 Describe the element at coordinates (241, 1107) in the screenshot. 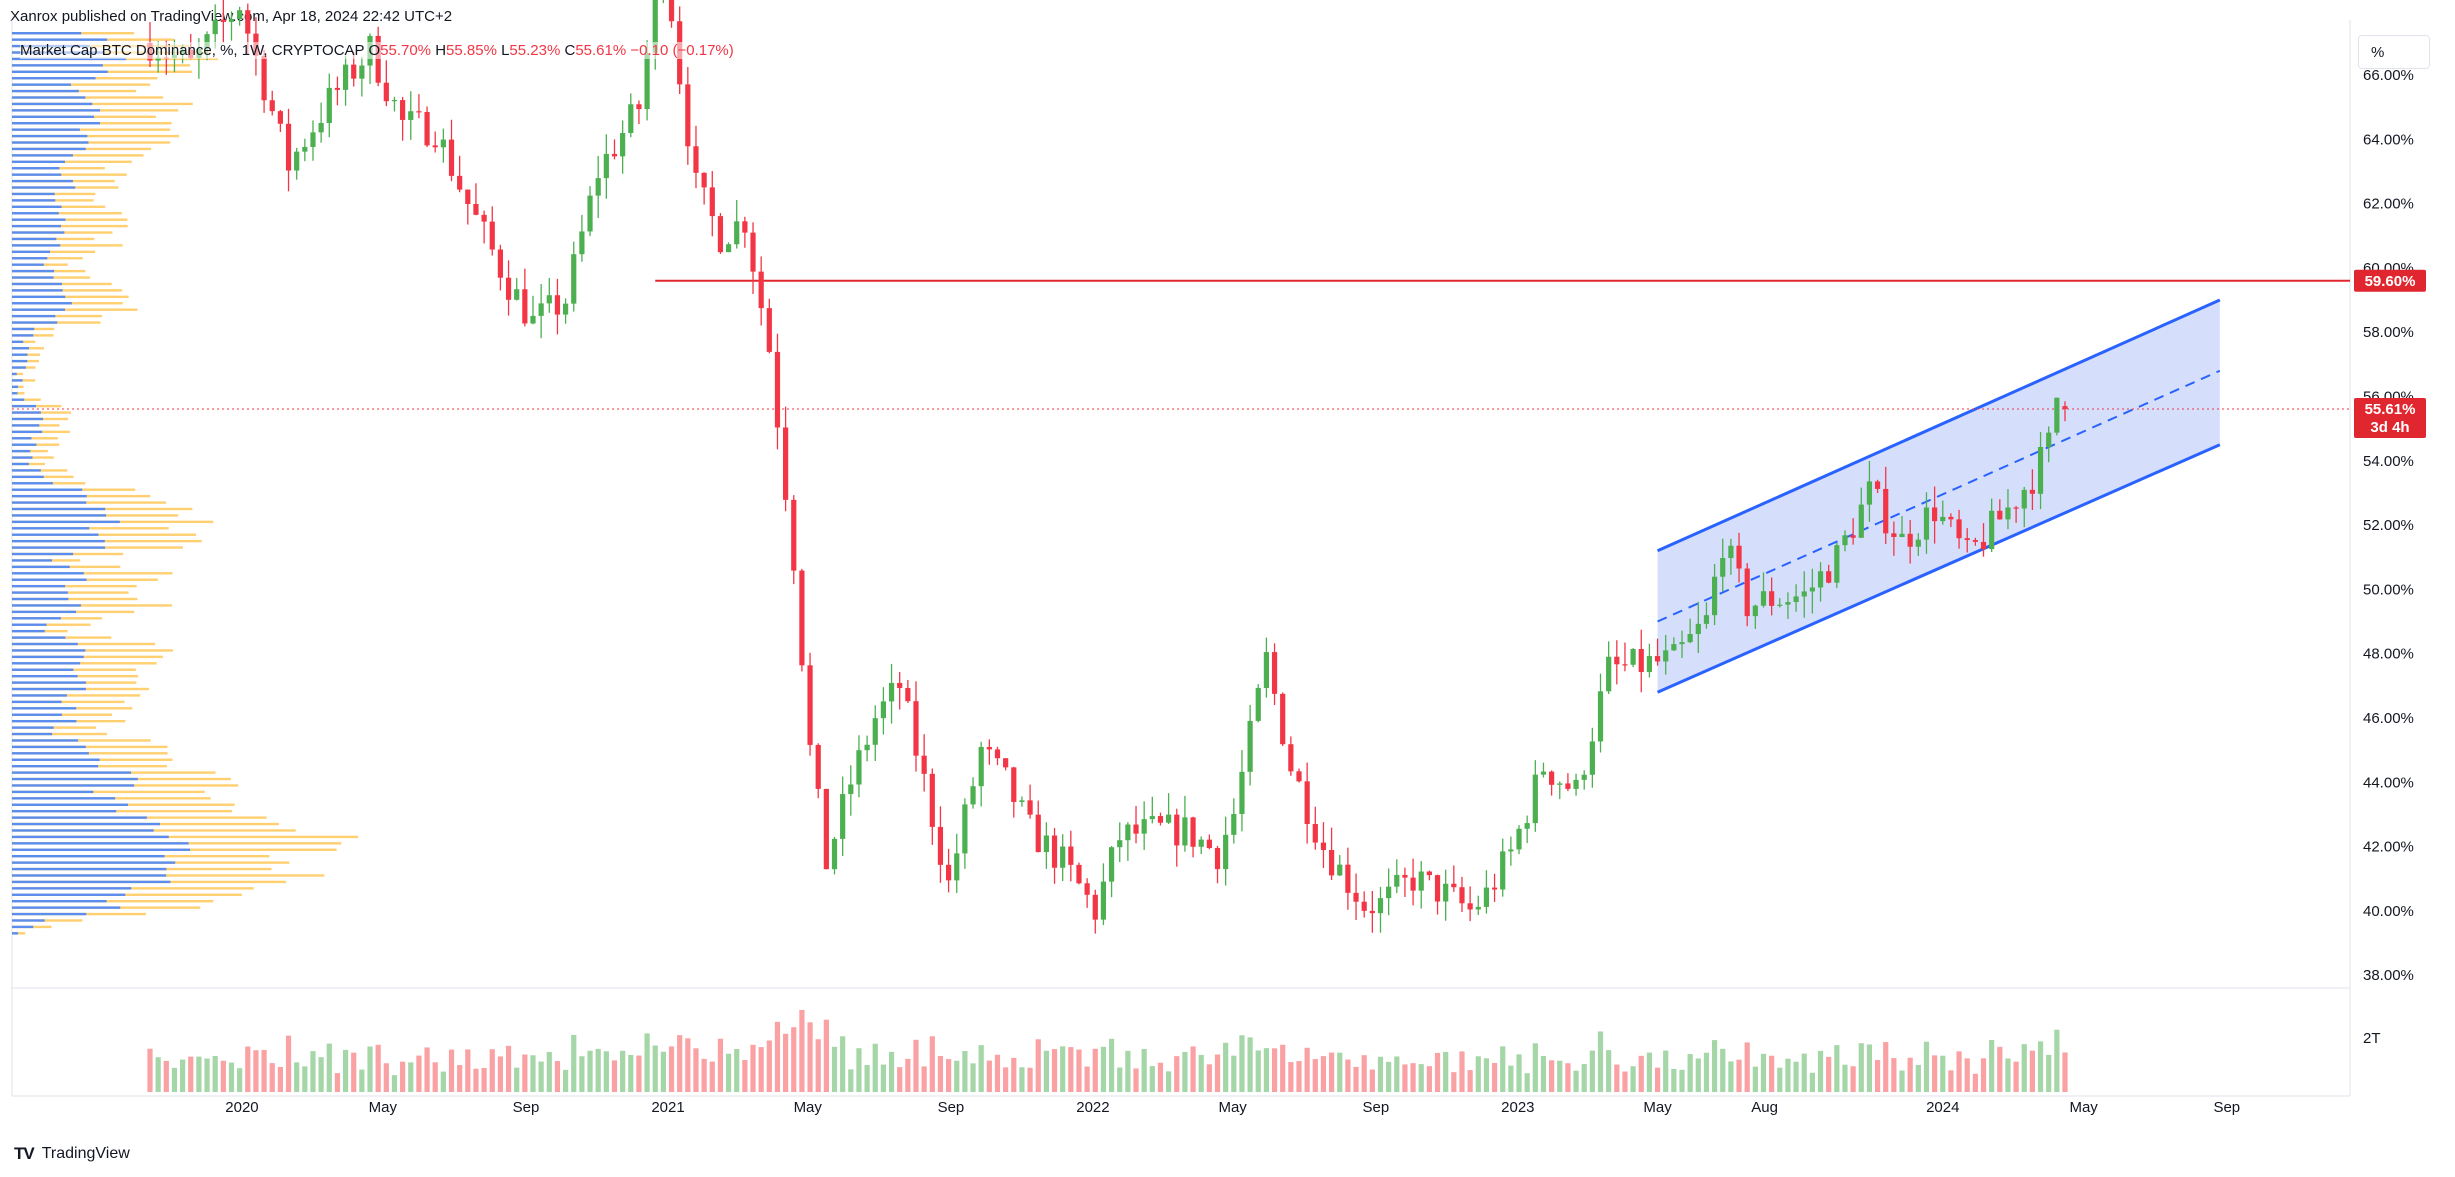

I see `x-tick-label: 2020` at that location.